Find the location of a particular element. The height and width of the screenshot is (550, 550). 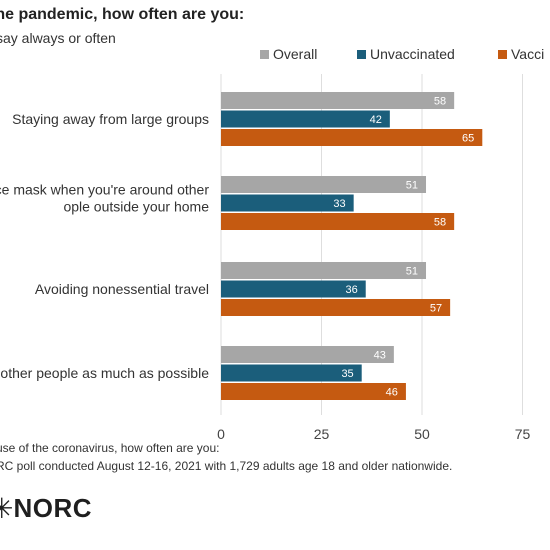

category-label-2: Avoiding nonessential travel is located at coordinates (122, 289).